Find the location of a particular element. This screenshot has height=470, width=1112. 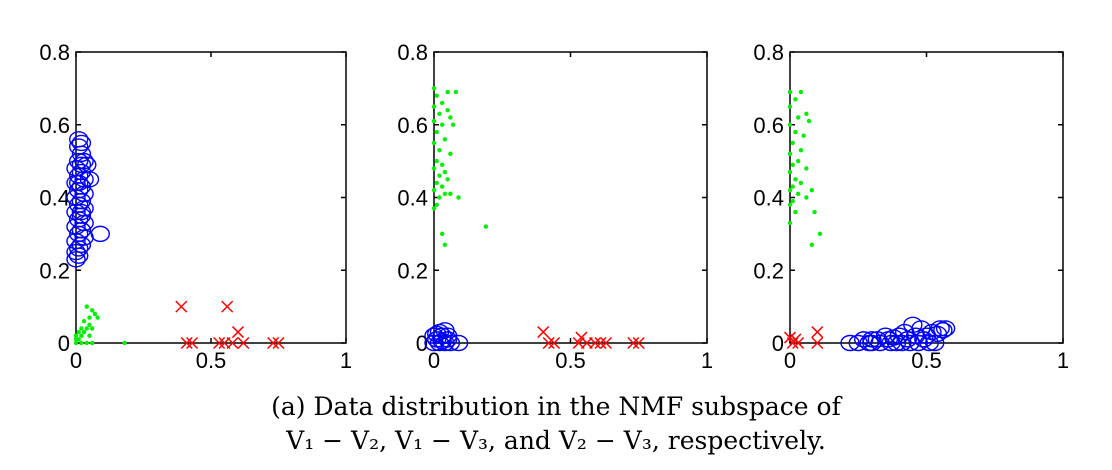

x-tick-label: 0.5 is located at coordinates (211, 360).